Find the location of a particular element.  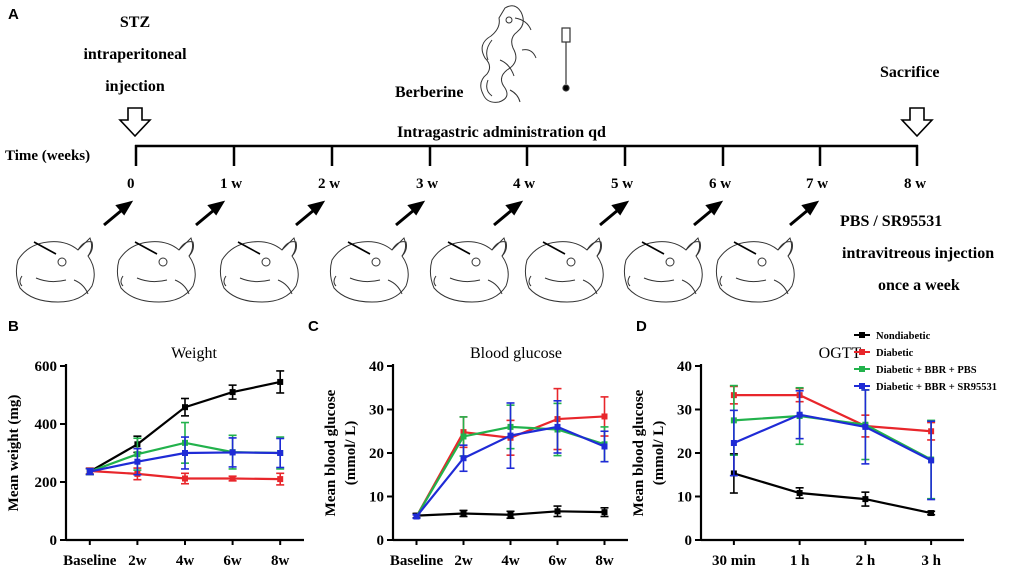

time-axis-label: Time (weeks) is located at coordinates (48, 156).